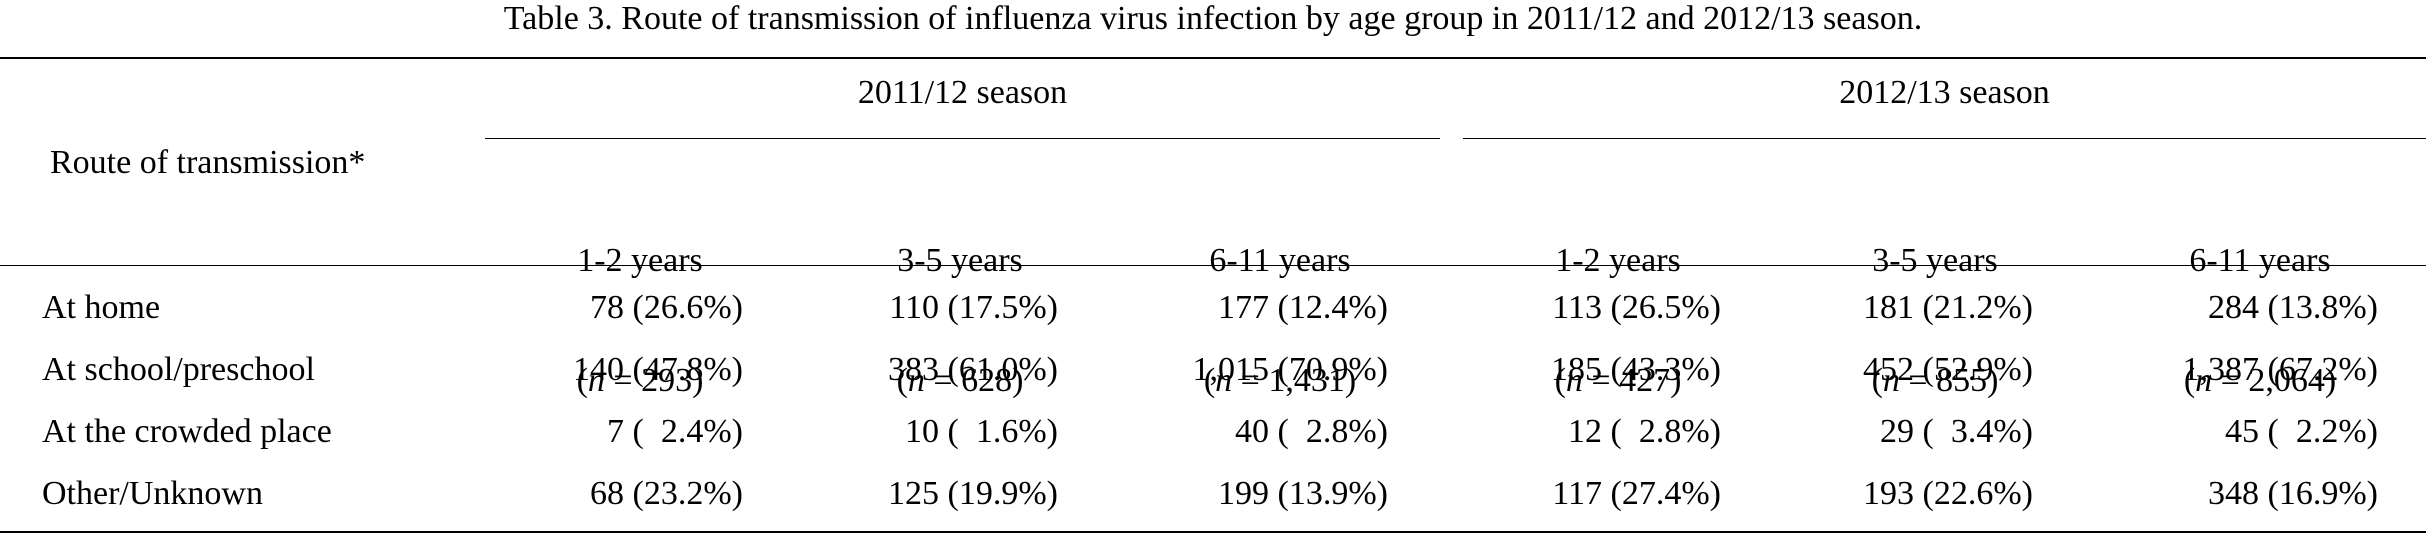 Image resolution: width=2426 pixels, height=537 pixels. Describe the element at coordinates (1213, 265) in the screenshot. I see `header-bottom-rule` at that location.